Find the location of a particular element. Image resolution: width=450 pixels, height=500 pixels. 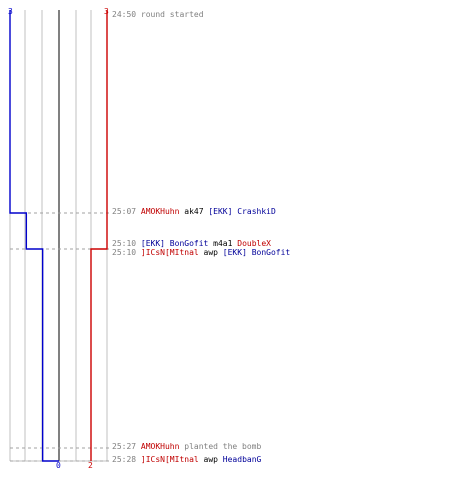

event-time: 24:50 is located at coordinates (126, 14).